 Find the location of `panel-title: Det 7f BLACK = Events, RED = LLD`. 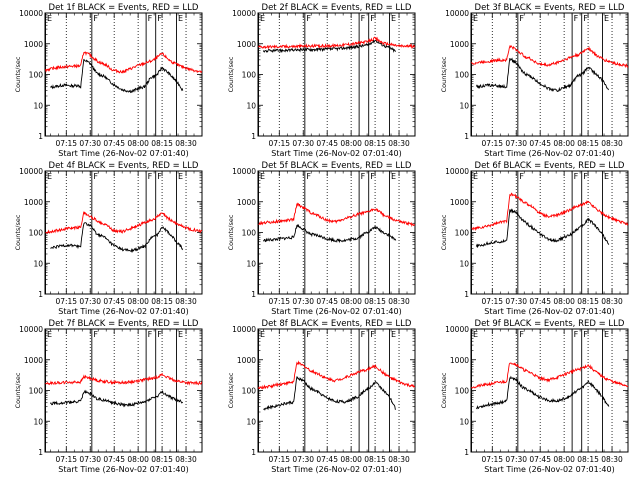

panel-title: Det 7f BLACK = Events, RED = LLD is located at coordinates (124, 324).